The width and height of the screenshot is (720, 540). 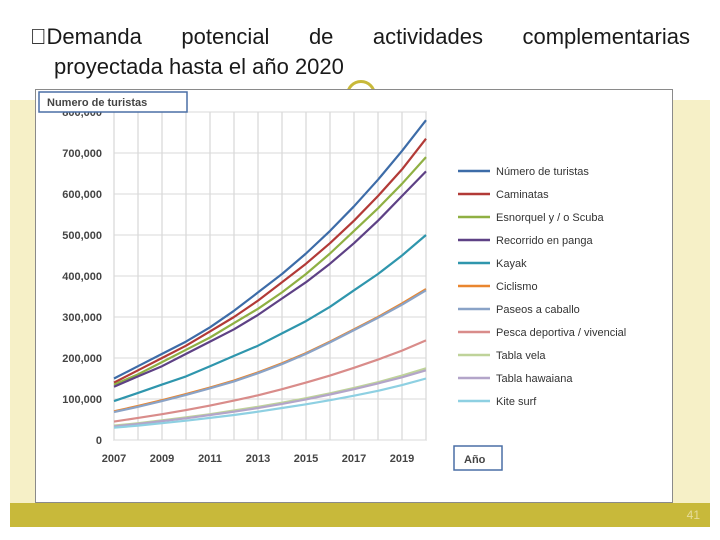 I want to click on title-word: actividades, so click(x=425, y=36).